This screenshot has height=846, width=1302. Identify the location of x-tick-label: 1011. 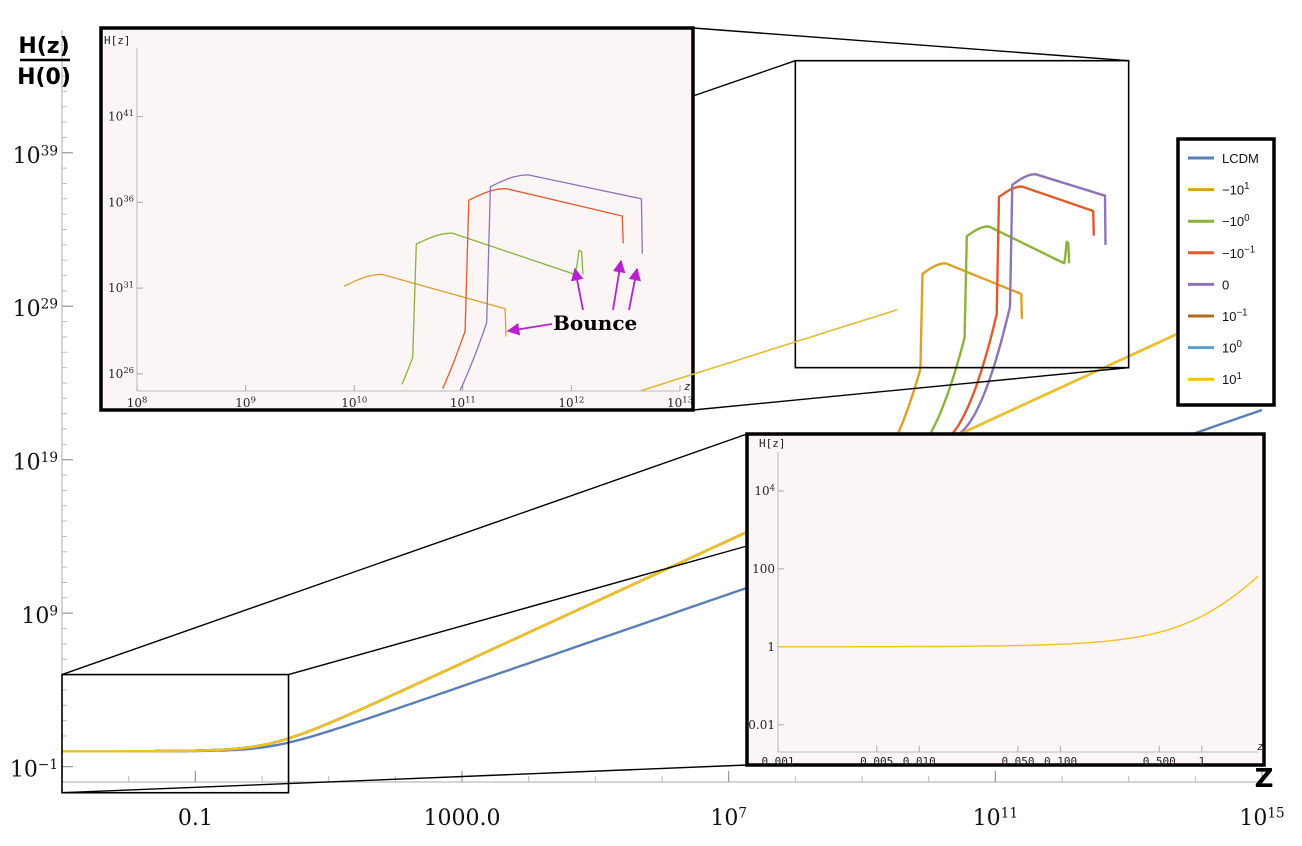
(995, 818).